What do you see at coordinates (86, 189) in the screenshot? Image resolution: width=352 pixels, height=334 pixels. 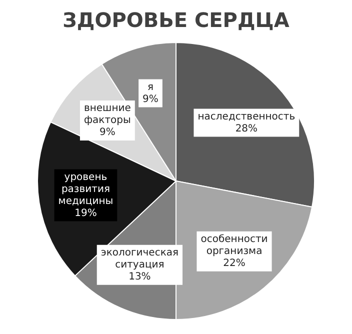 I see `slice-label: уровень развития медицины` at bounding box center [86, 189].